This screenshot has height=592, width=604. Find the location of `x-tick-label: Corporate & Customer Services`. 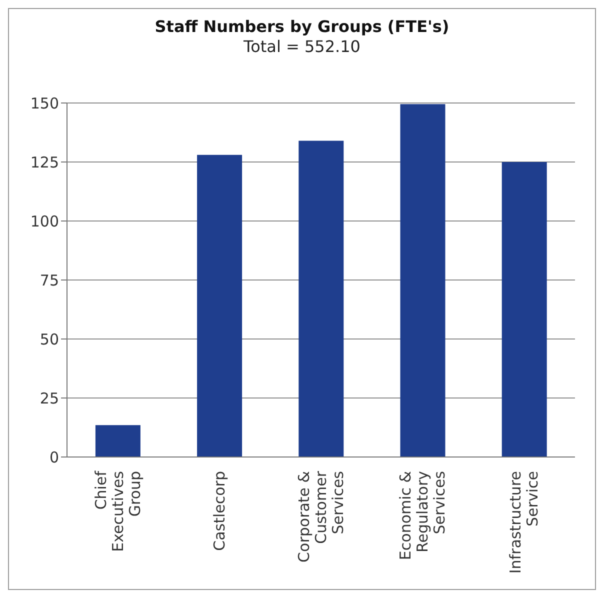

x-tick-label: Corporate & Customer Services is located at coordinates (321, 516).